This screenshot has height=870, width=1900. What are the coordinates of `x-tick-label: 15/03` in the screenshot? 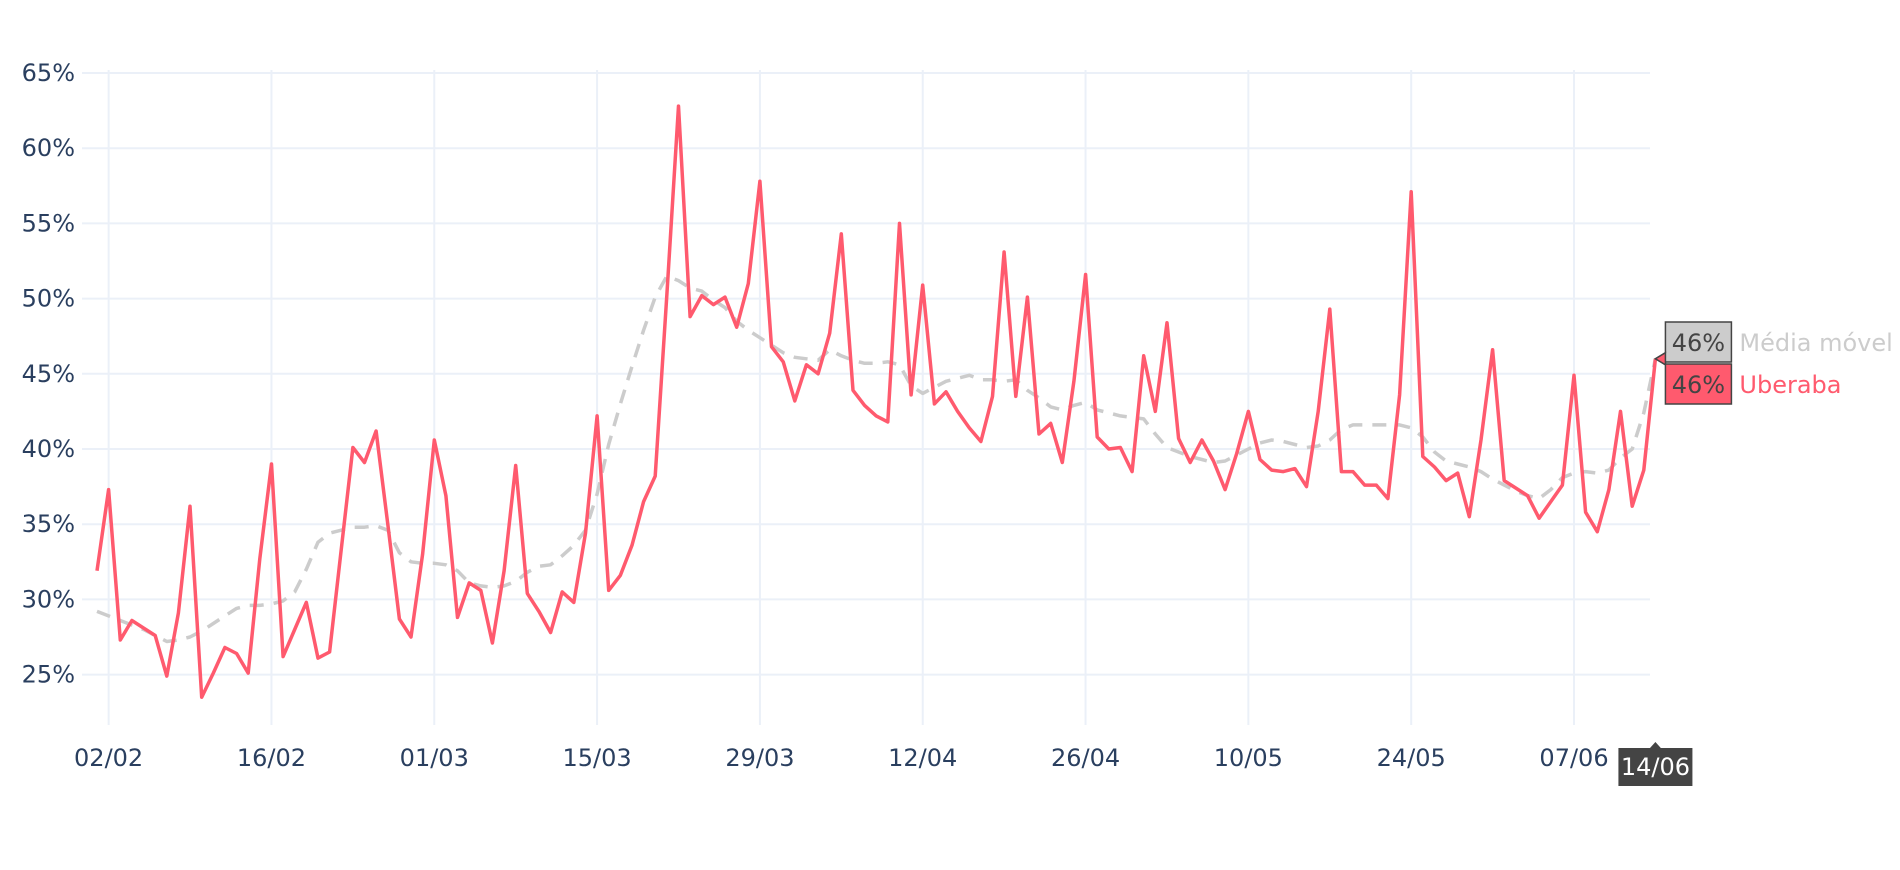 It's located at (597, 758).